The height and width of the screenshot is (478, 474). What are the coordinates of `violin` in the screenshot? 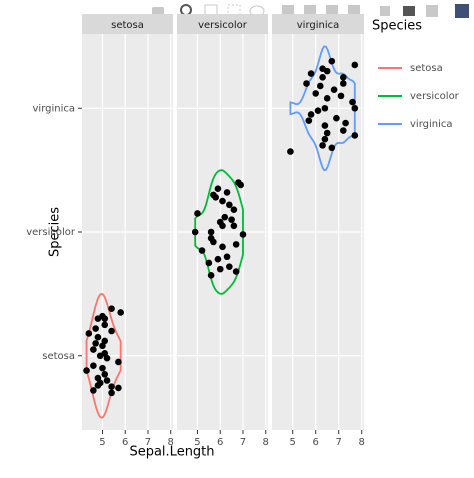 It's located at (103, 355).